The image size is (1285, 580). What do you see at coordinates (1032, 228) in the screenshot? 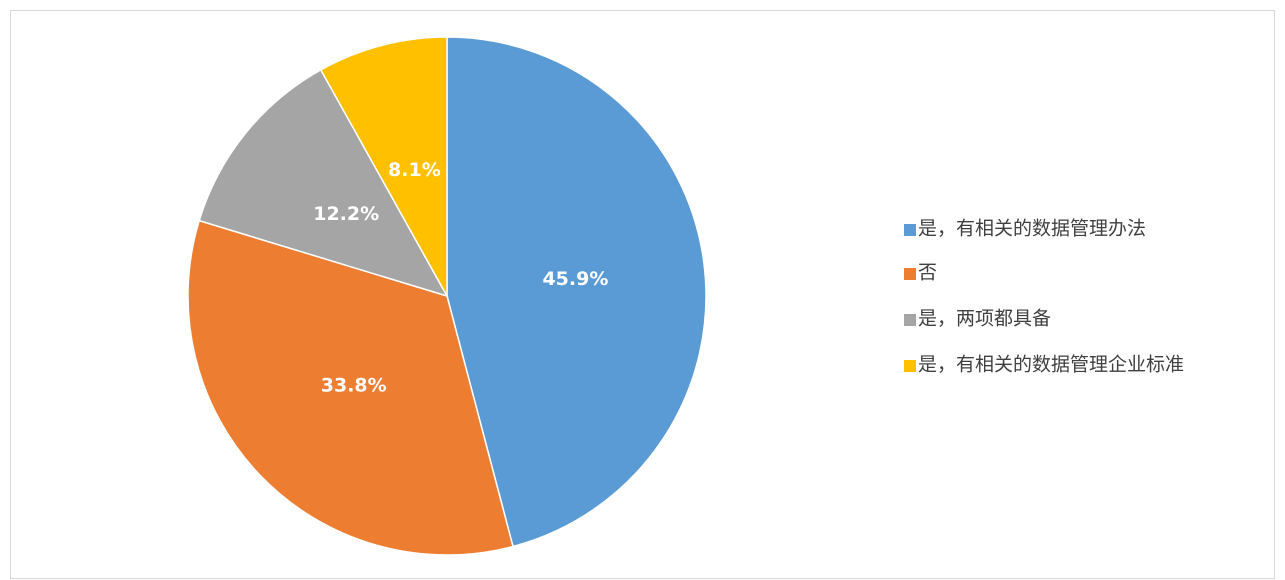
I see `legend-label: 是，有相关的数据管理办法` at bounding box center [1032, 228].